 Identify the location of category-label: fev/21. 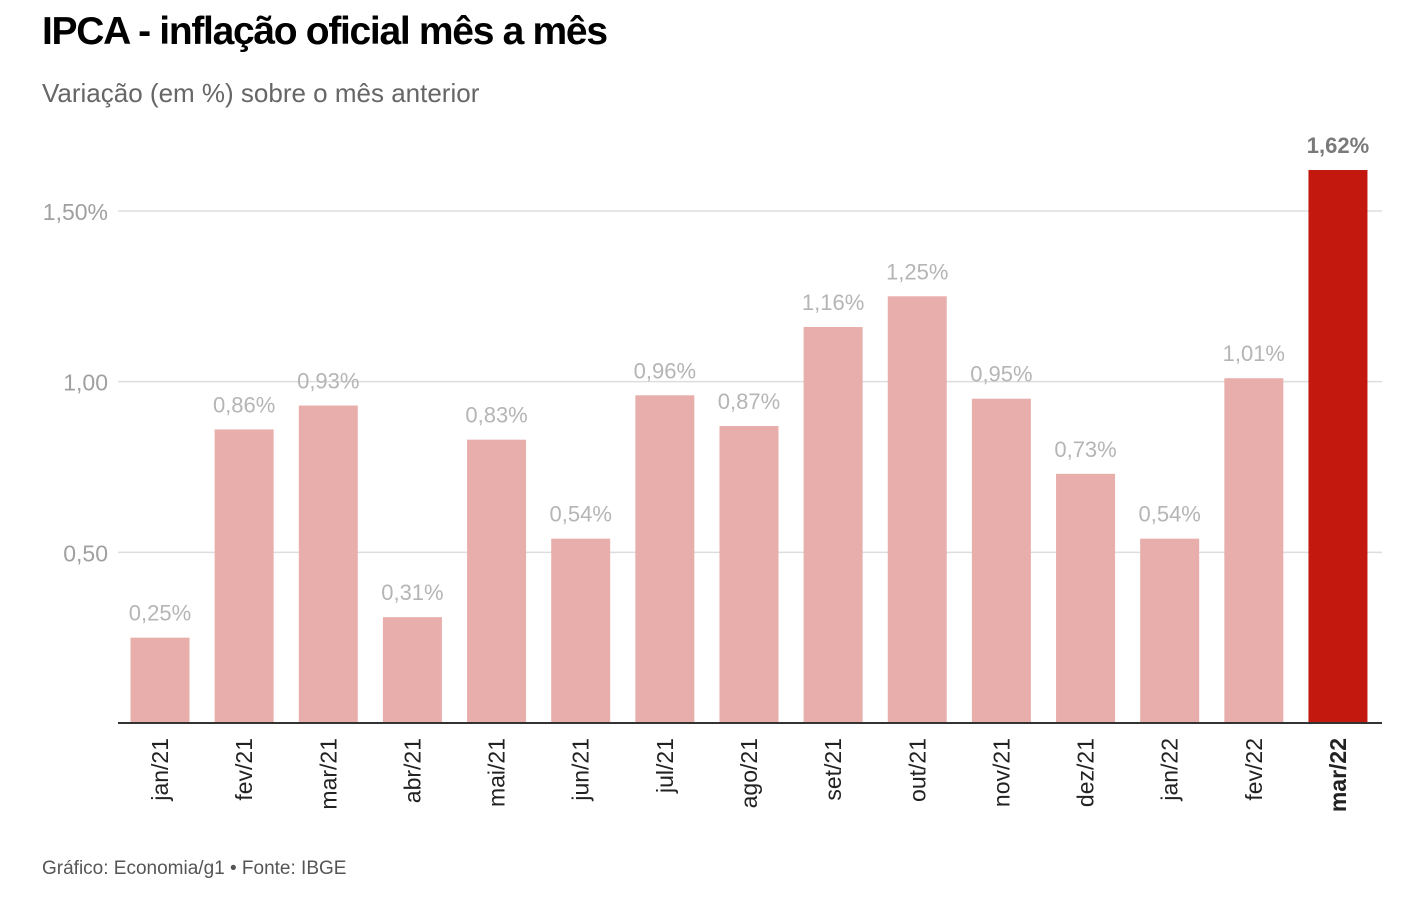
(244, 769).